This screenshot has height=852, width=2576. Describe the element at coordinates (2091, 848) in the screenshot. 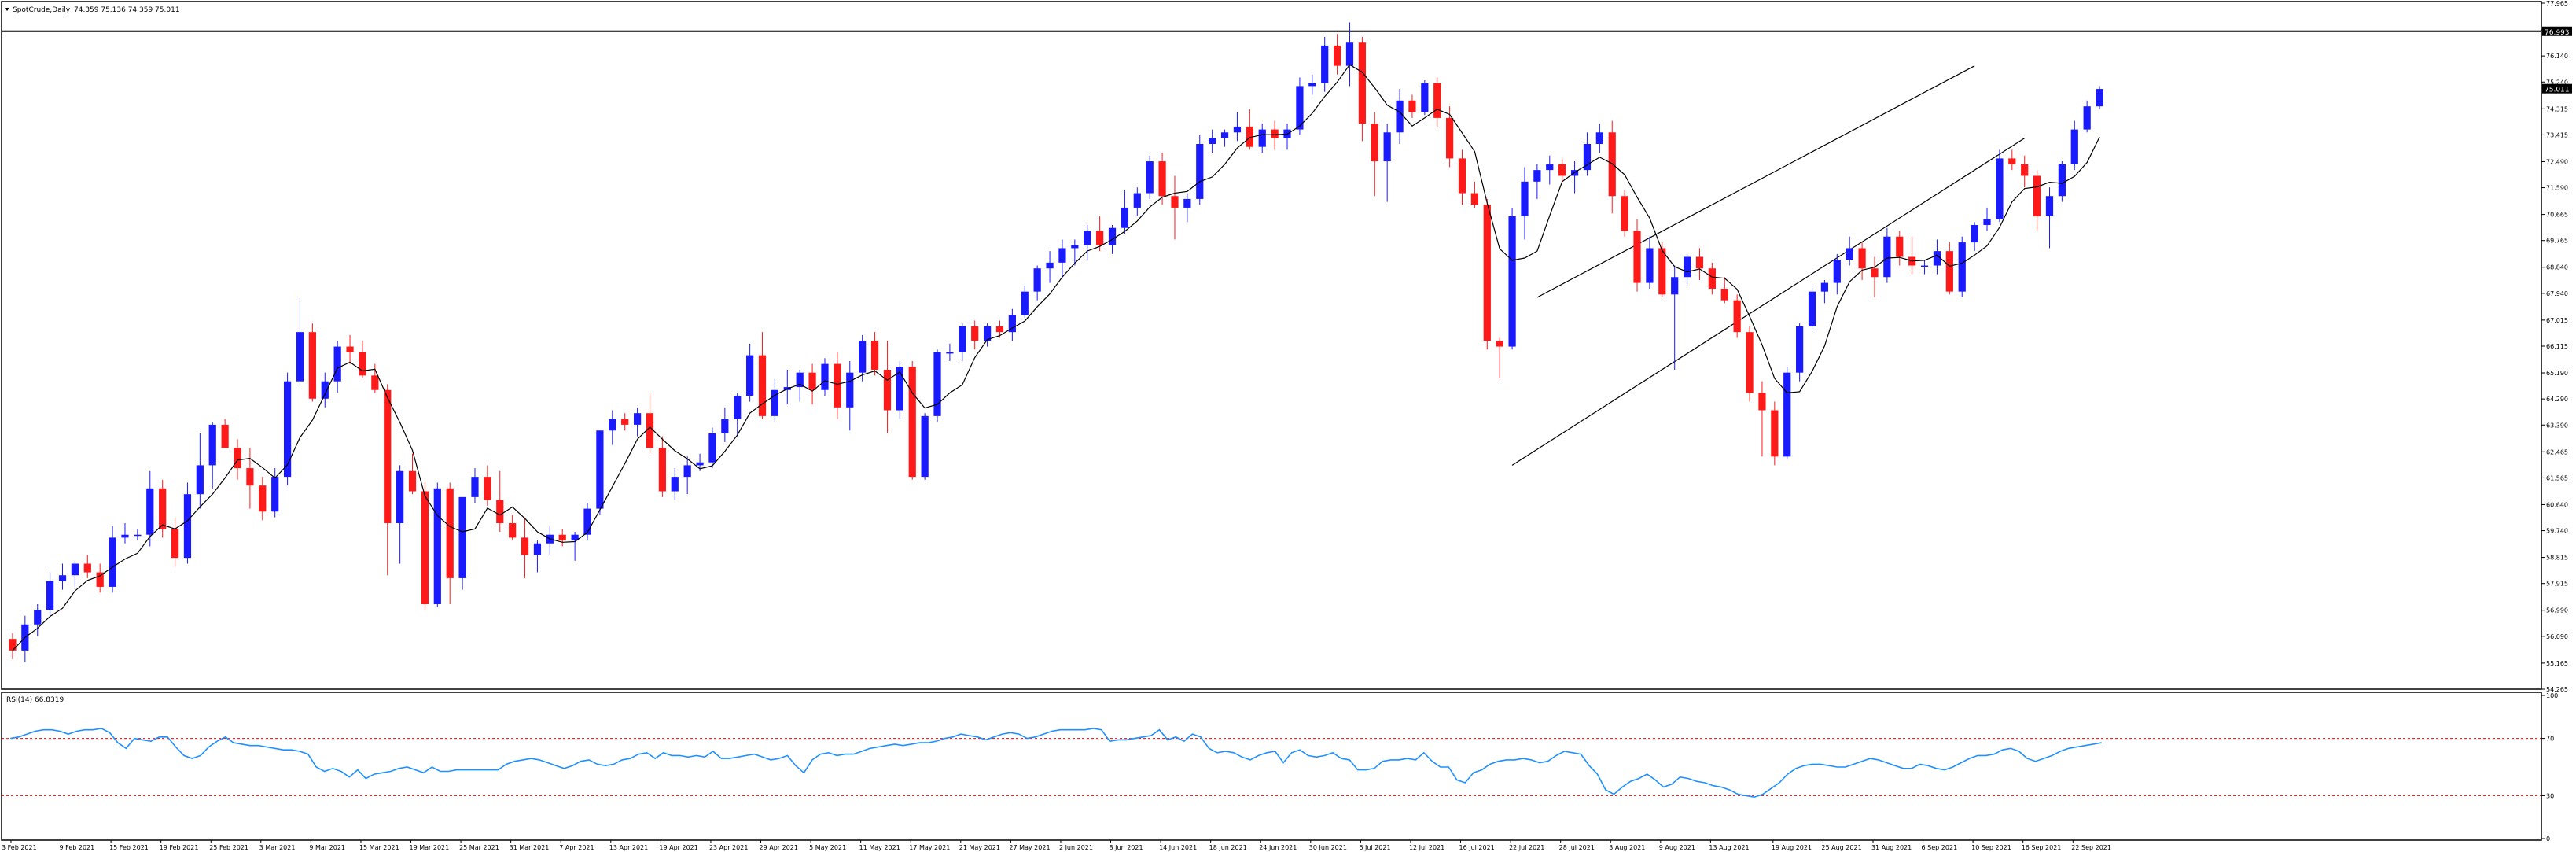

I see `time-tick-label: 22 Sep 2021` at that location.